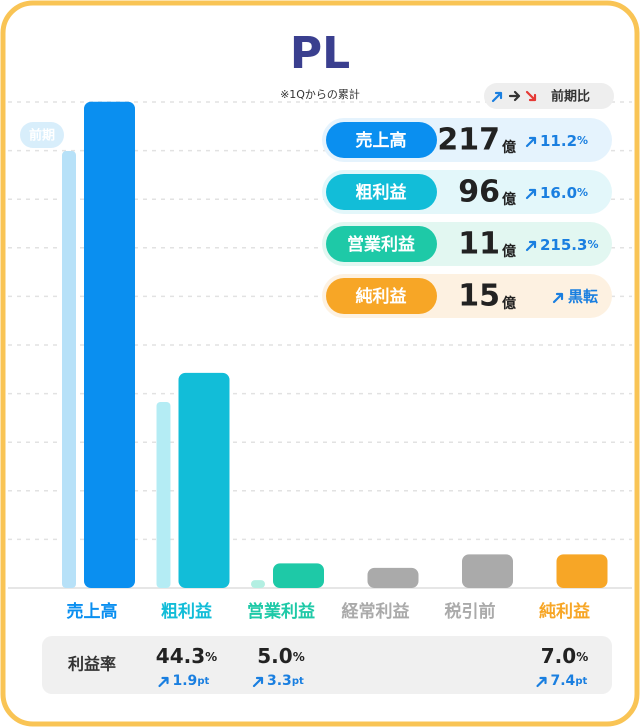 This screenshot has height=727, width=640. Describe the element at coordinates (186, 611) in the screenshot. I see `x-tick-label: 粗利益` at that location.